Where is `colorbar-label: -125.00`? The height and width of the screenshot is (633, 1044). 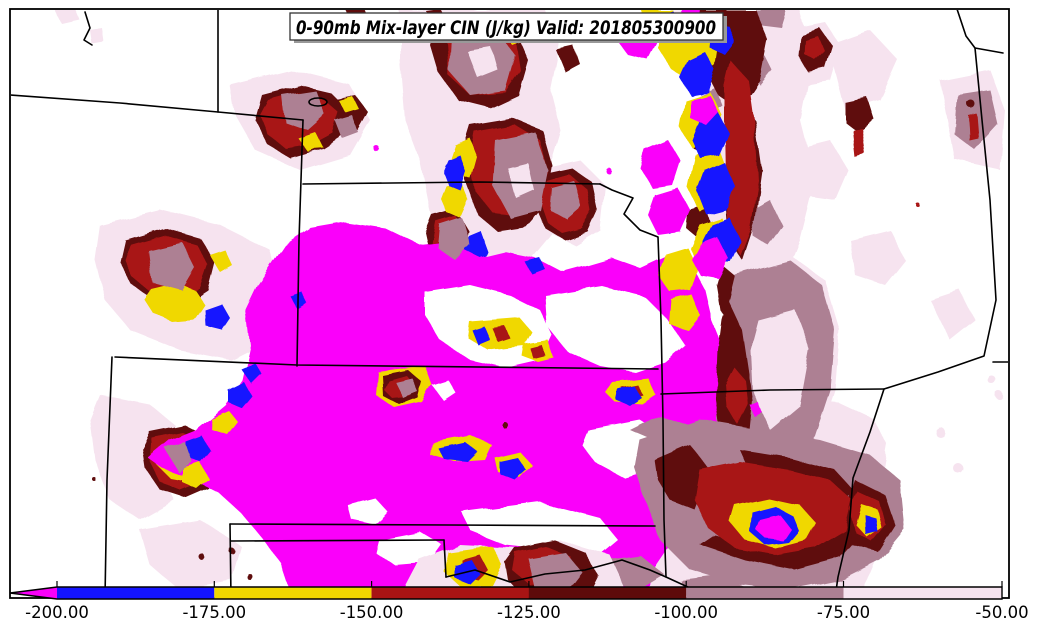
colorbar-label: -125.00 is located at coordinates (529, 612).